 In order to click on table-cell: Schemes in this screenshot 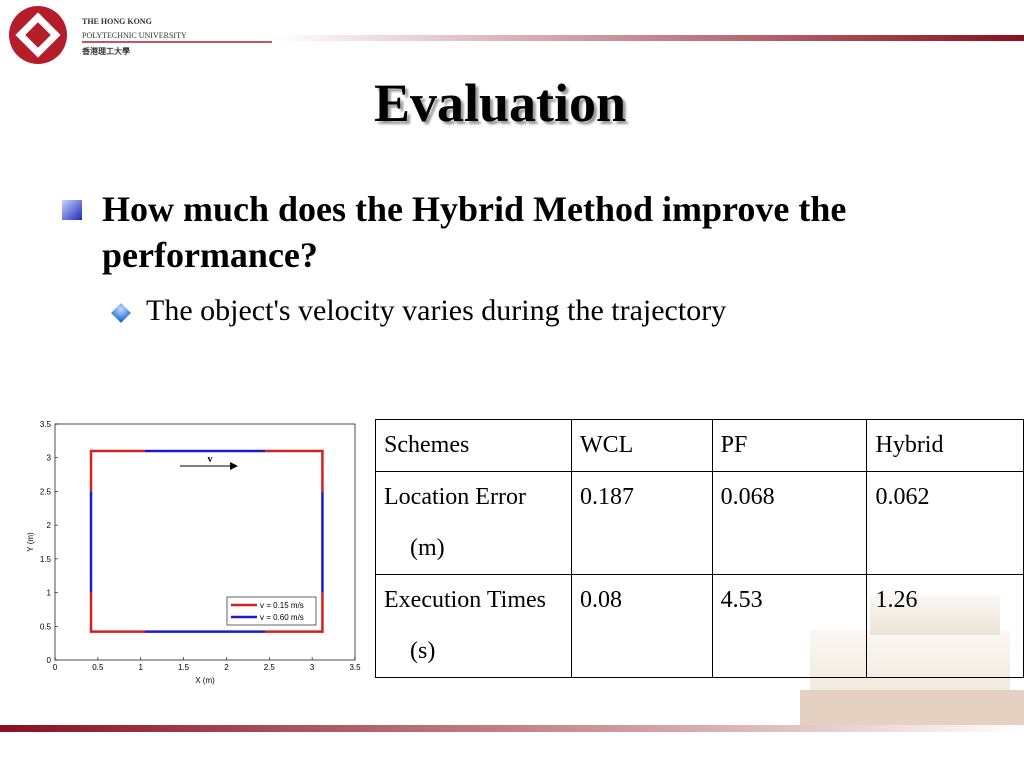, I will do `click(473, 445)`.